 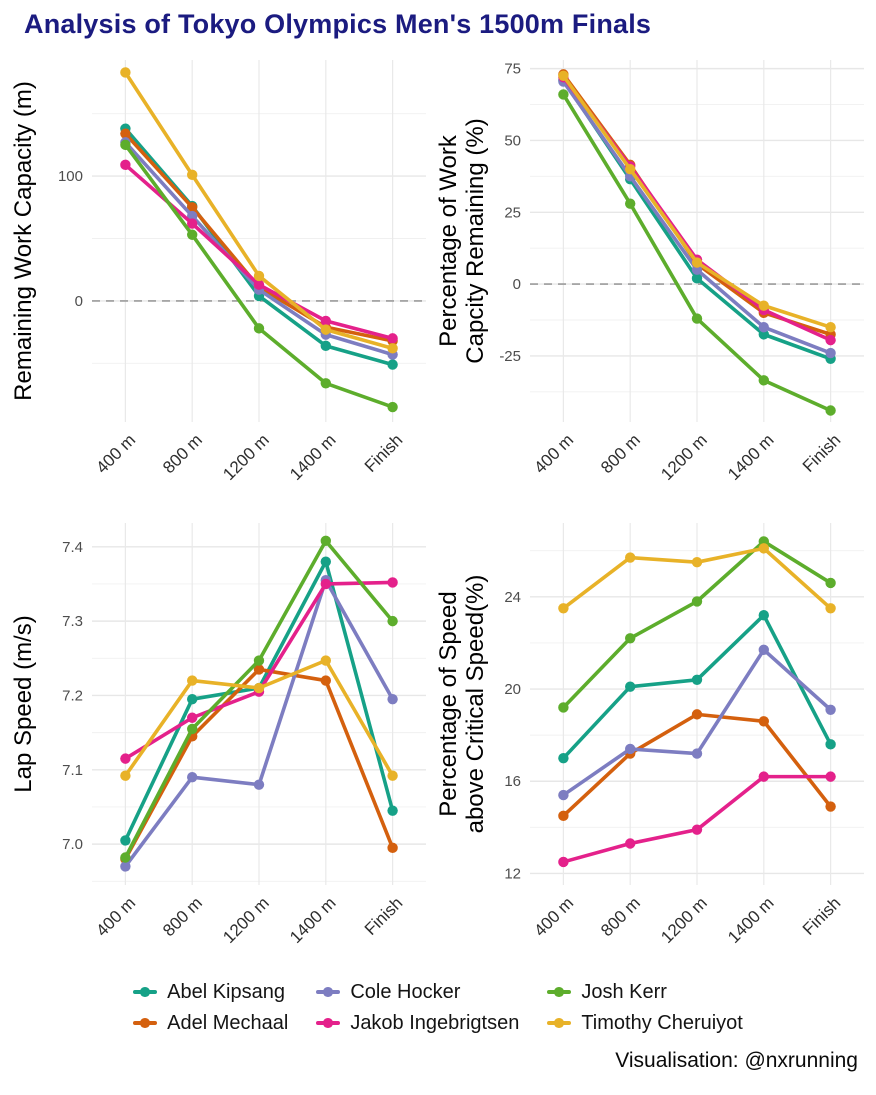 I want to click on svg-text: above Critical Speed(%), so click(x=475, y=703).